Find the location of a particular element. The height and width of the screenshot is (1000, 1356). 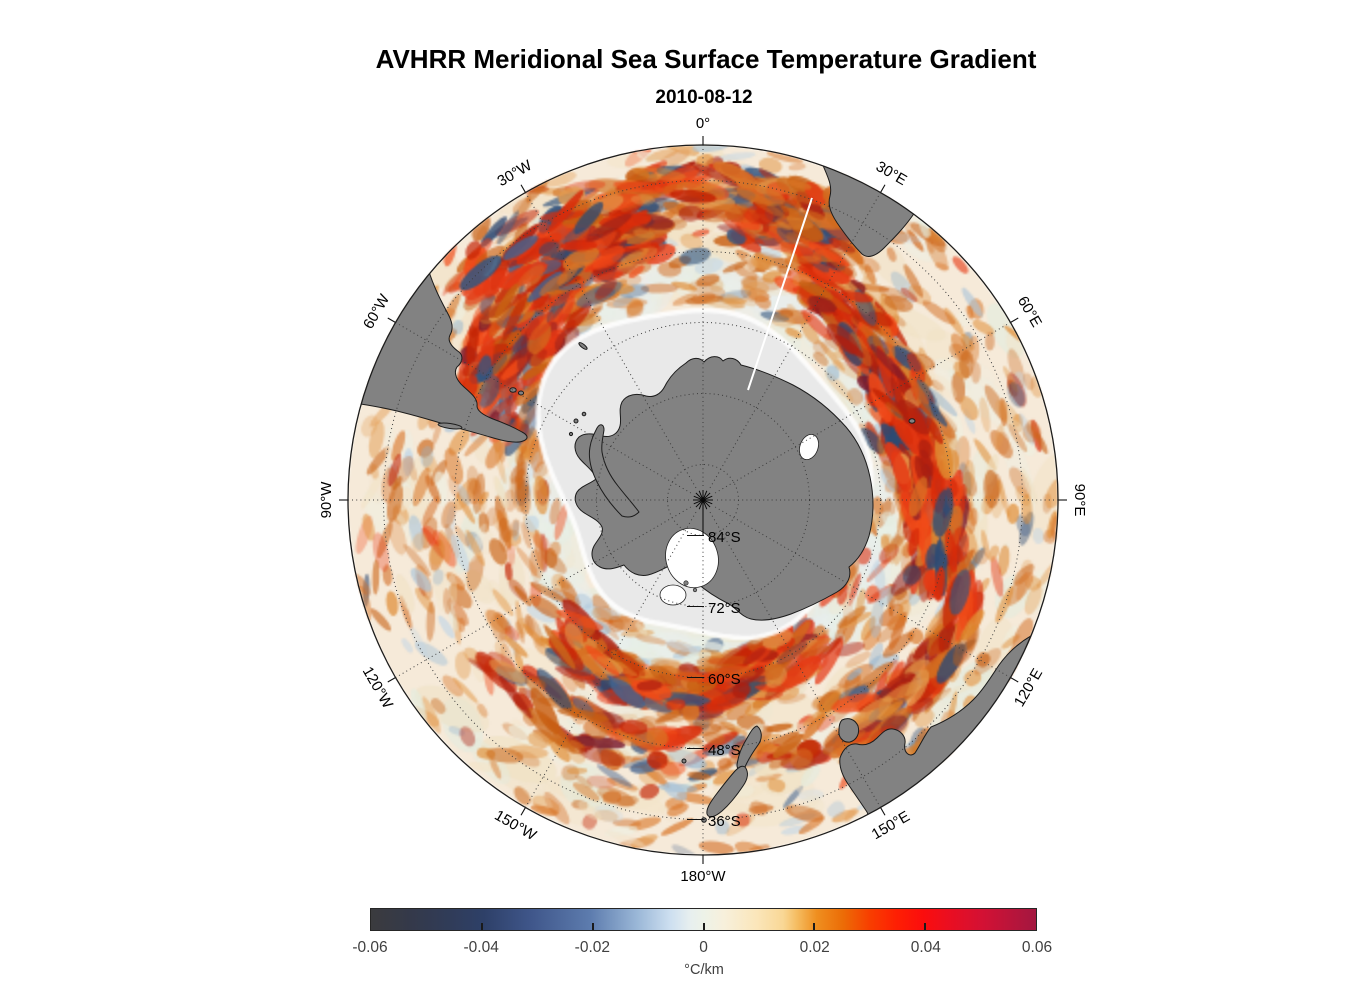

colorbar-tick-label: 0.02 is located at coordinates (814, 947).